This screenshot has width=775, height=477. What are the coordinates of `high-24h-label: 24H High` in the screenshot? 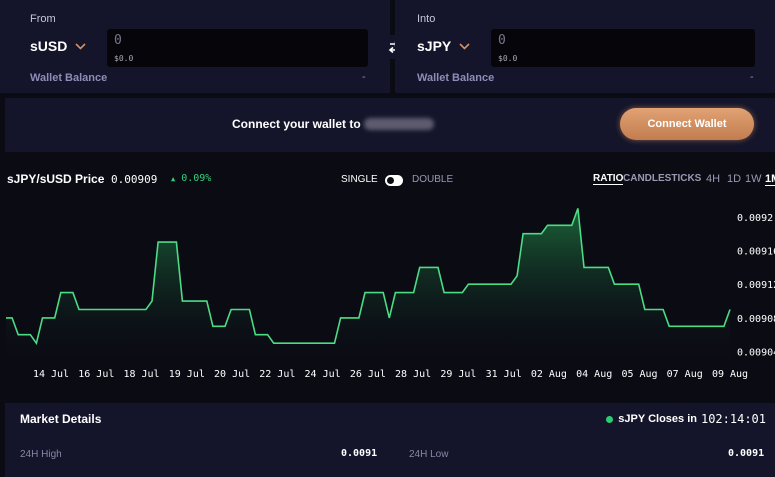 It's located at (41, 454).